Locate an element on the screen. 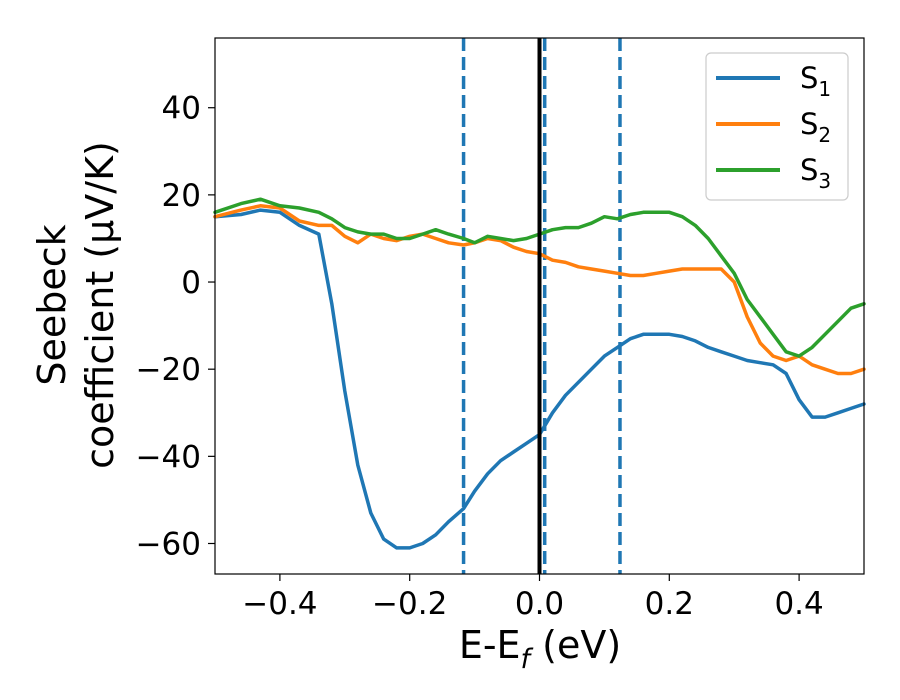 This screenshot has width=900, height=700. y-tick-label: 20 is located at coordinates (181, 196).